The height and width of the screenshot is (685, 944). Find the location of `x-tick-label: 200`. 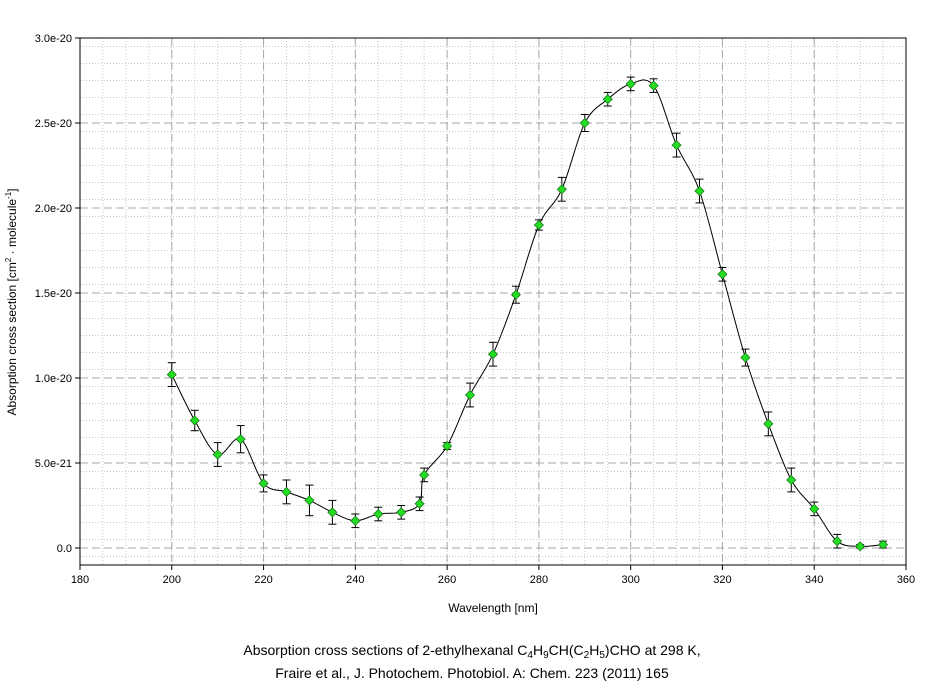

x-tick-label: 200 is located at coordinates (172, 580).